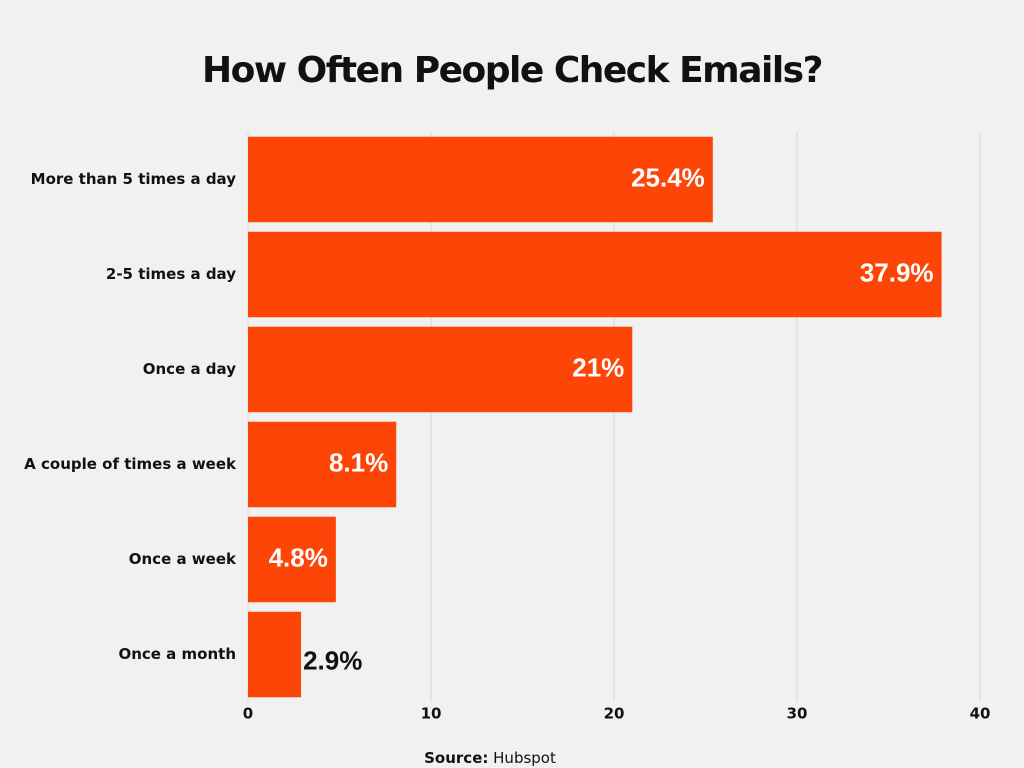 The width and height of the screenshot is (1024, 768). Describe the element at coordinates (298, 557) in the screenshot. I see `value-label: 4.8%` at that location.